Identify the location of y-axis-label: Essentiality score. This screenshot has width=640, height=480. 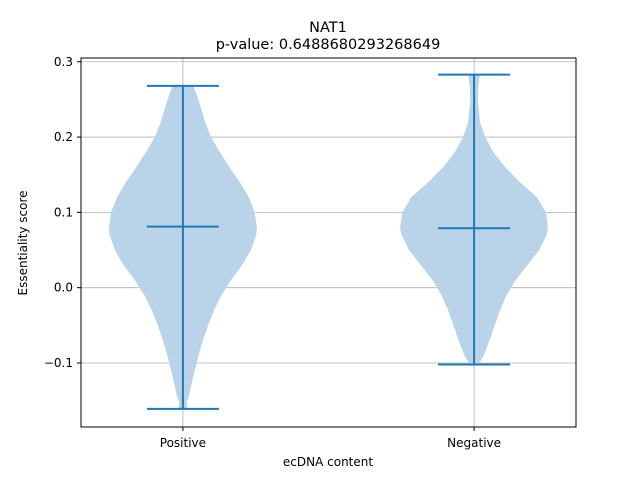
(23, 243).